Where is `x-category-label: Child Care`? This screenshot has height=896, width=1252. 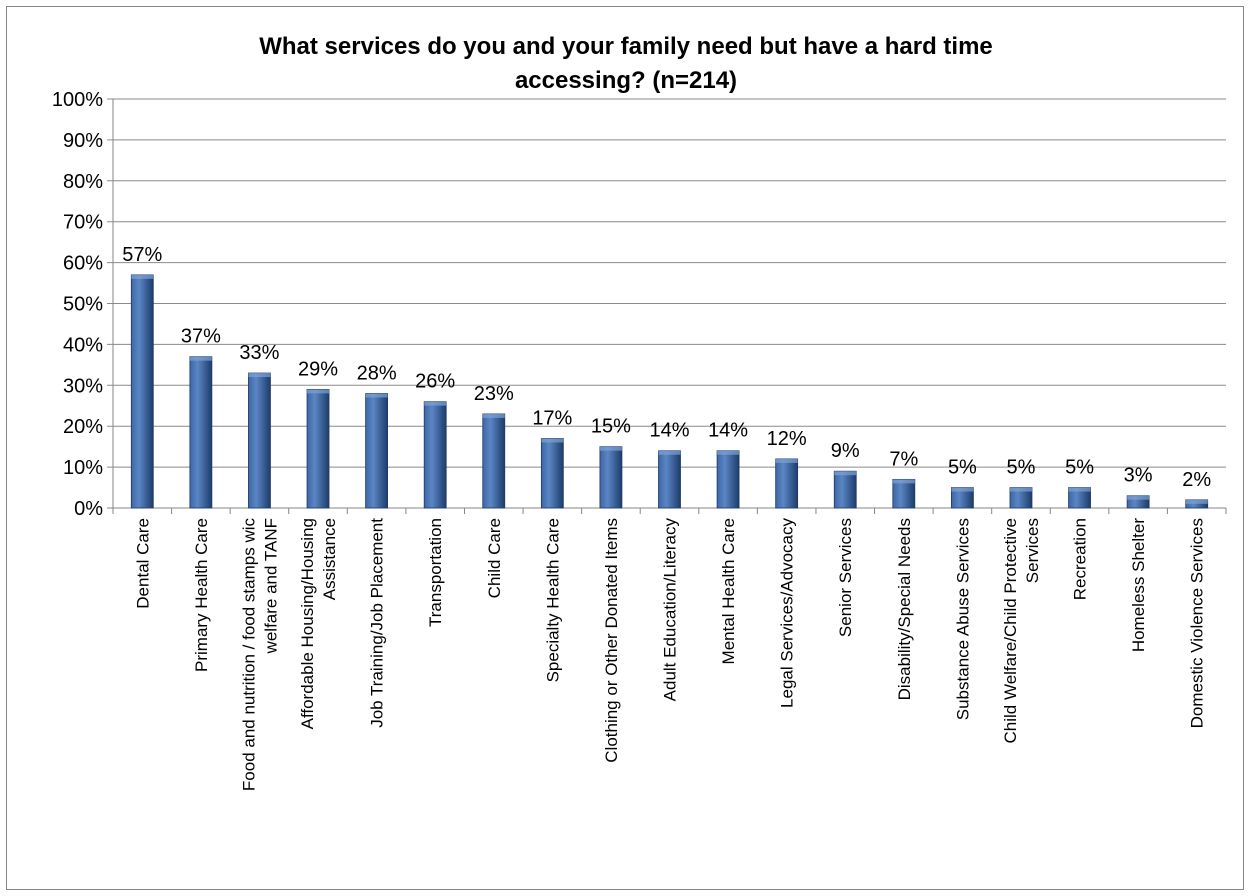
x-category-label: Child Care is located at coordinates (494, 558).